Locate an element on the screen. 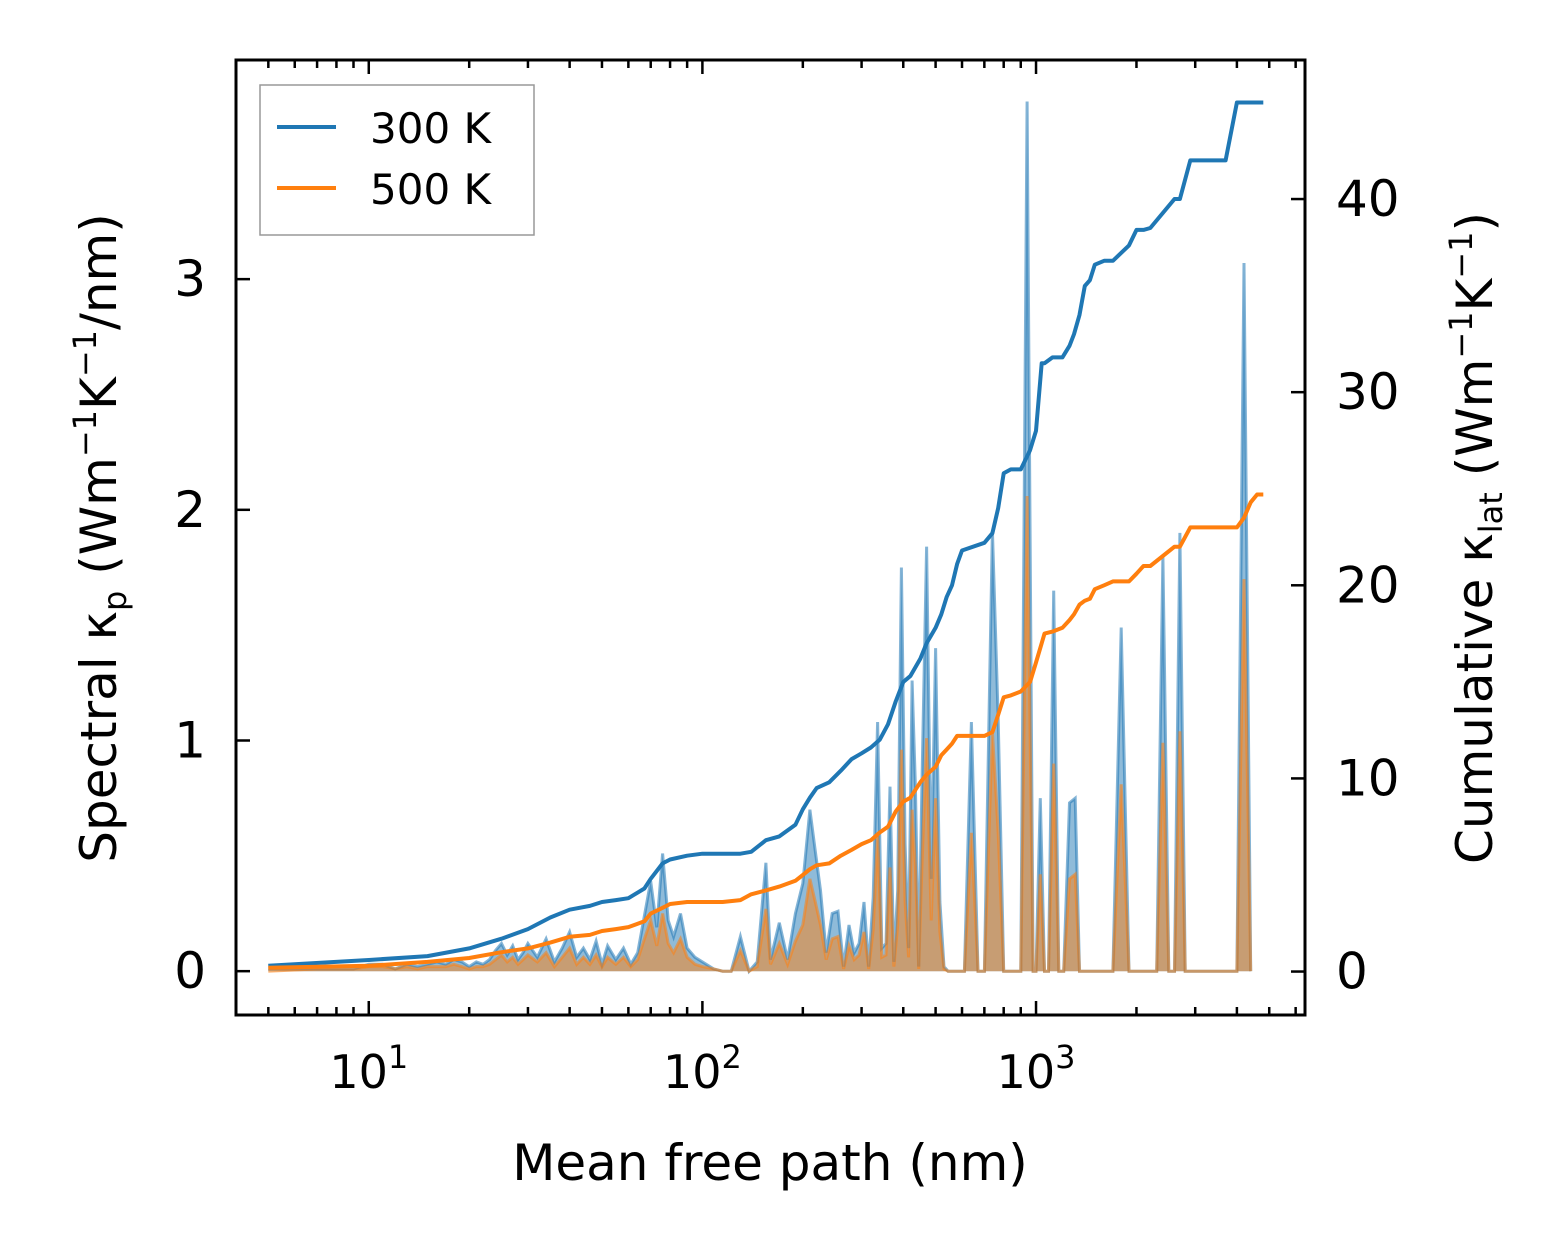 The image size is (1567, 1254). right-y-tick-label: 20 is located at coordinates (1368, 585).